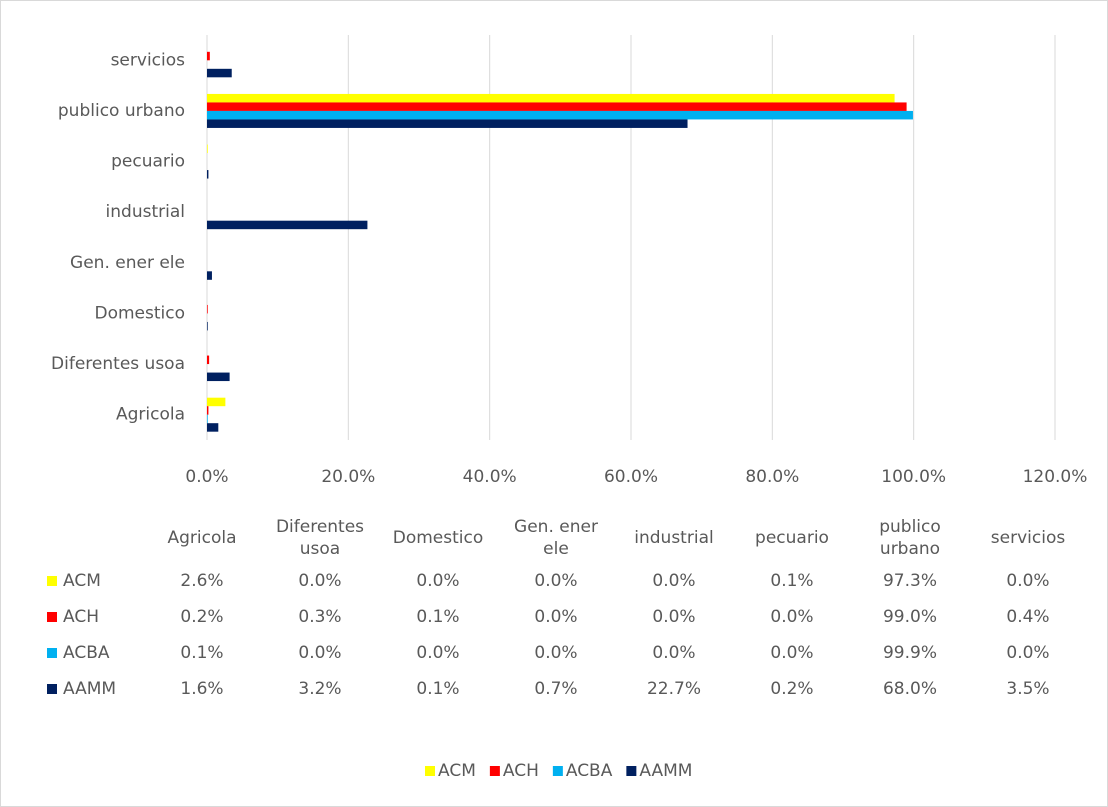 Image resolution: width=1108 pixels, height=807 pixels. I want to click on y-tick-label: Agricola, so click(150, 415).